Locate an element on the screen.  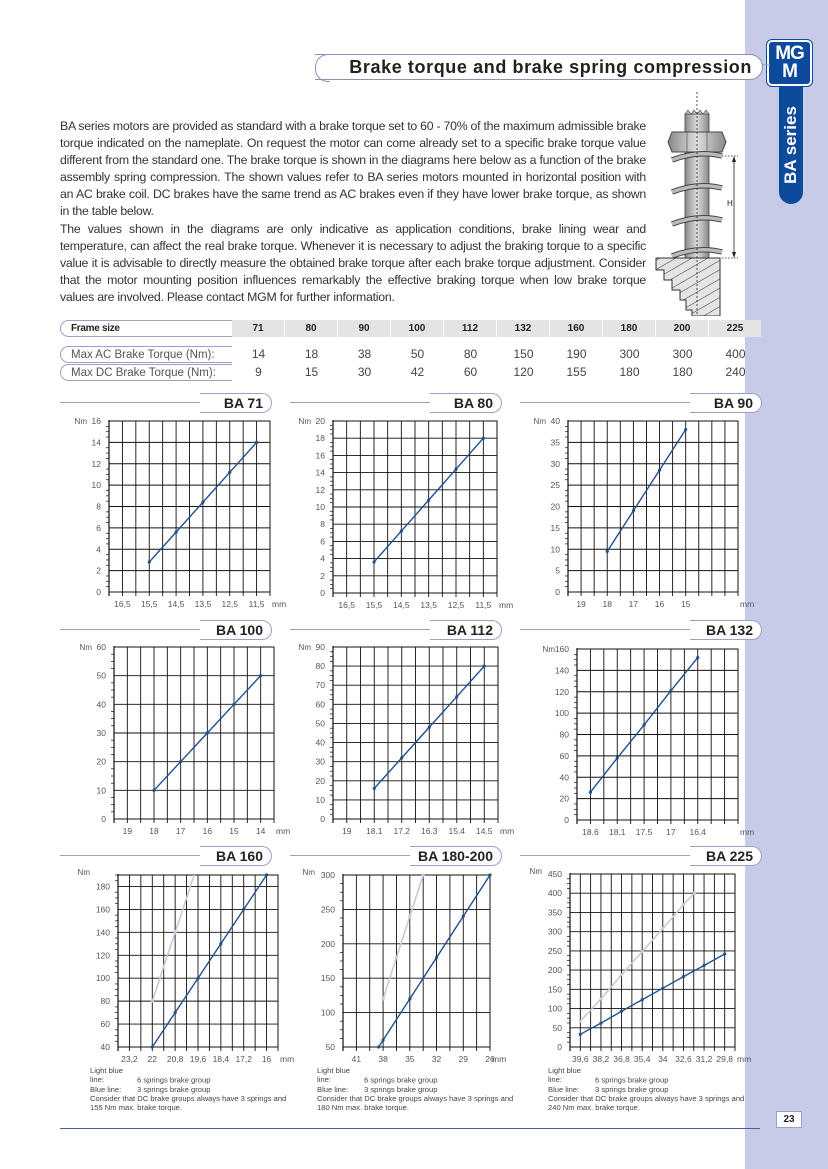
value-cell: 240 is located at coordinates (735, 372).